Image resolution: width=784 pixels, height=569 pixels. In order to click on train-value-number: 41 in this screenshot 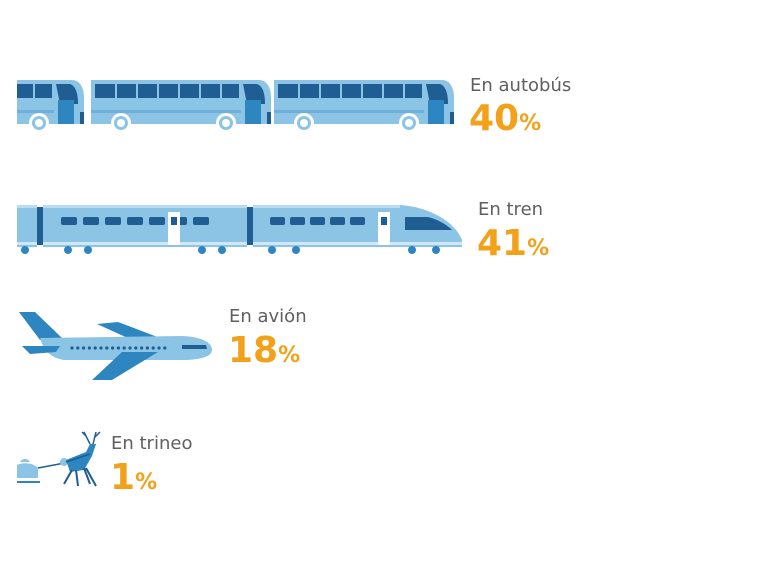, I will do `click(502, 243)`.